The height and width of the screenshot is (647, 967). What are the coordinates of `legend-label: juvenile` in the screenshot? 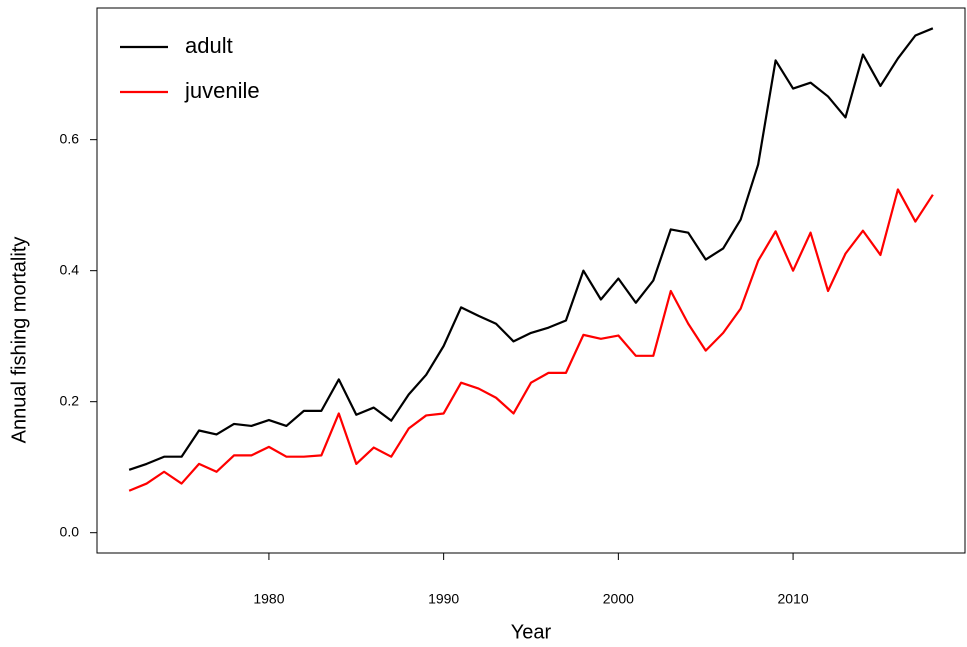 It's located at (222, 90).